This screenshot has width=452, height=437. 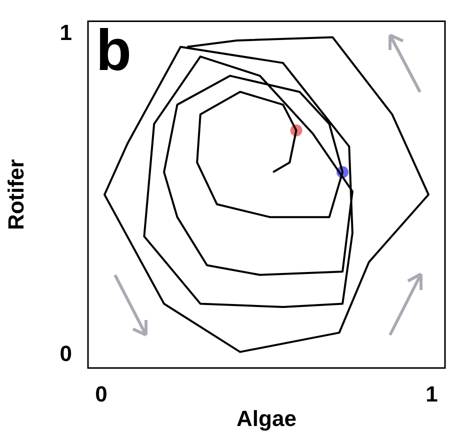 What do you see at coordinates (15, 194) in the screenshot?
I see `y-axis-title: Rotifer` at bounding box center [15, 194].